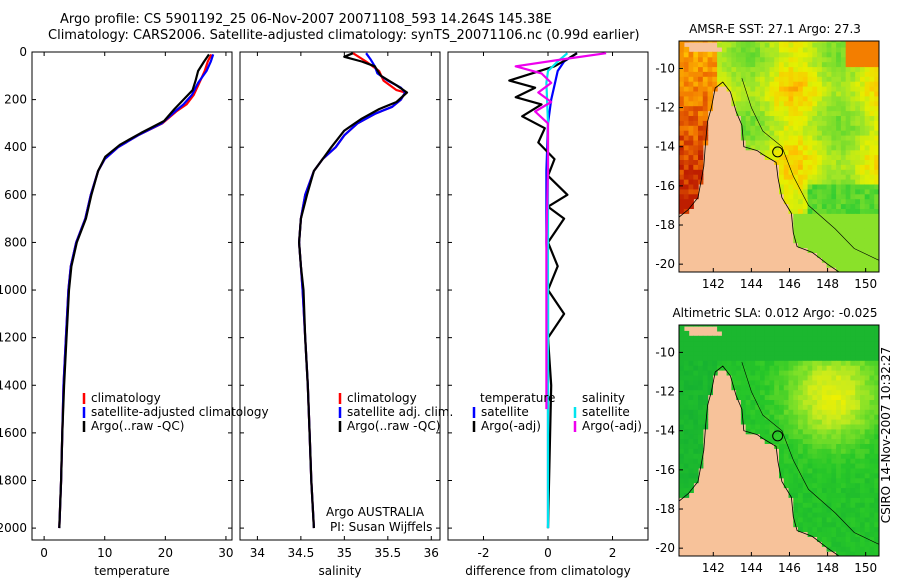 The width and height of the screenshot is (900, 580). Describe the element at coordinates (775, 29) in the screenshot. I see `sst-map-title: AMSR-E SST: 27.1 Argo: 27.3` at that location.